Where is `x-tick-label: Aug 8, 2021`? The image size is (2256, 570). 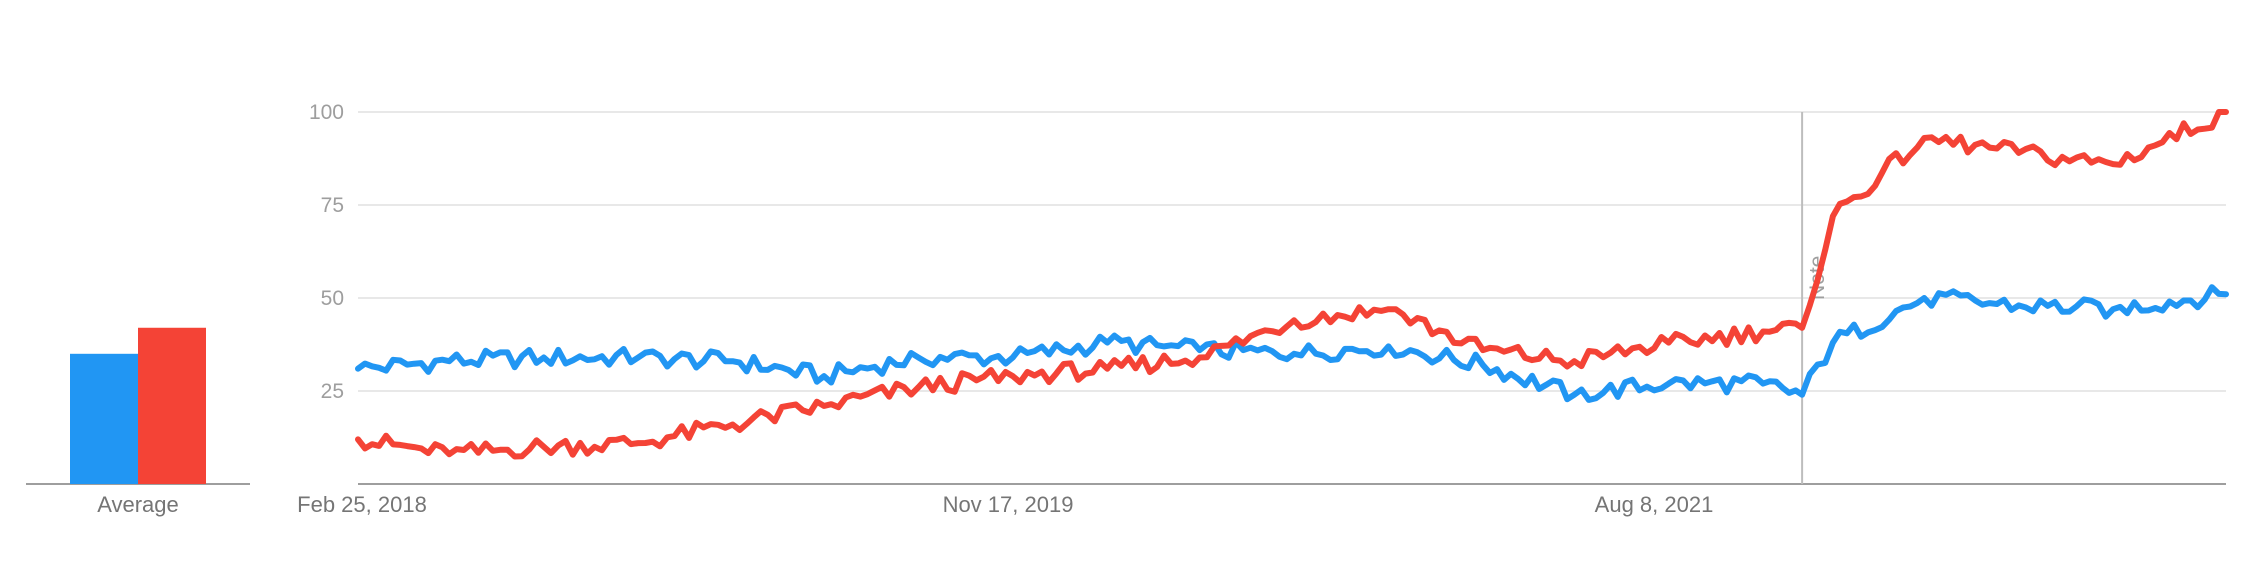 x-tick-label: Aug 8, 2021 is located at coordinates (1654, 504).